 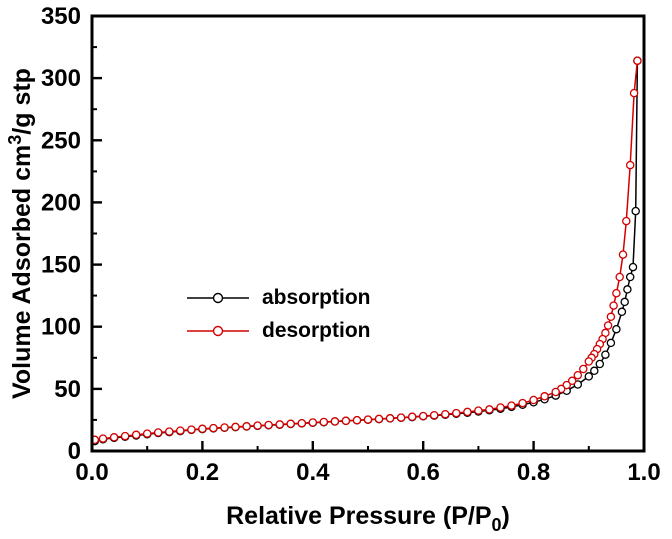 I want to click on y-axis-title: Volume Adsorbed cm3/g stp, so click(x=20, y=233).